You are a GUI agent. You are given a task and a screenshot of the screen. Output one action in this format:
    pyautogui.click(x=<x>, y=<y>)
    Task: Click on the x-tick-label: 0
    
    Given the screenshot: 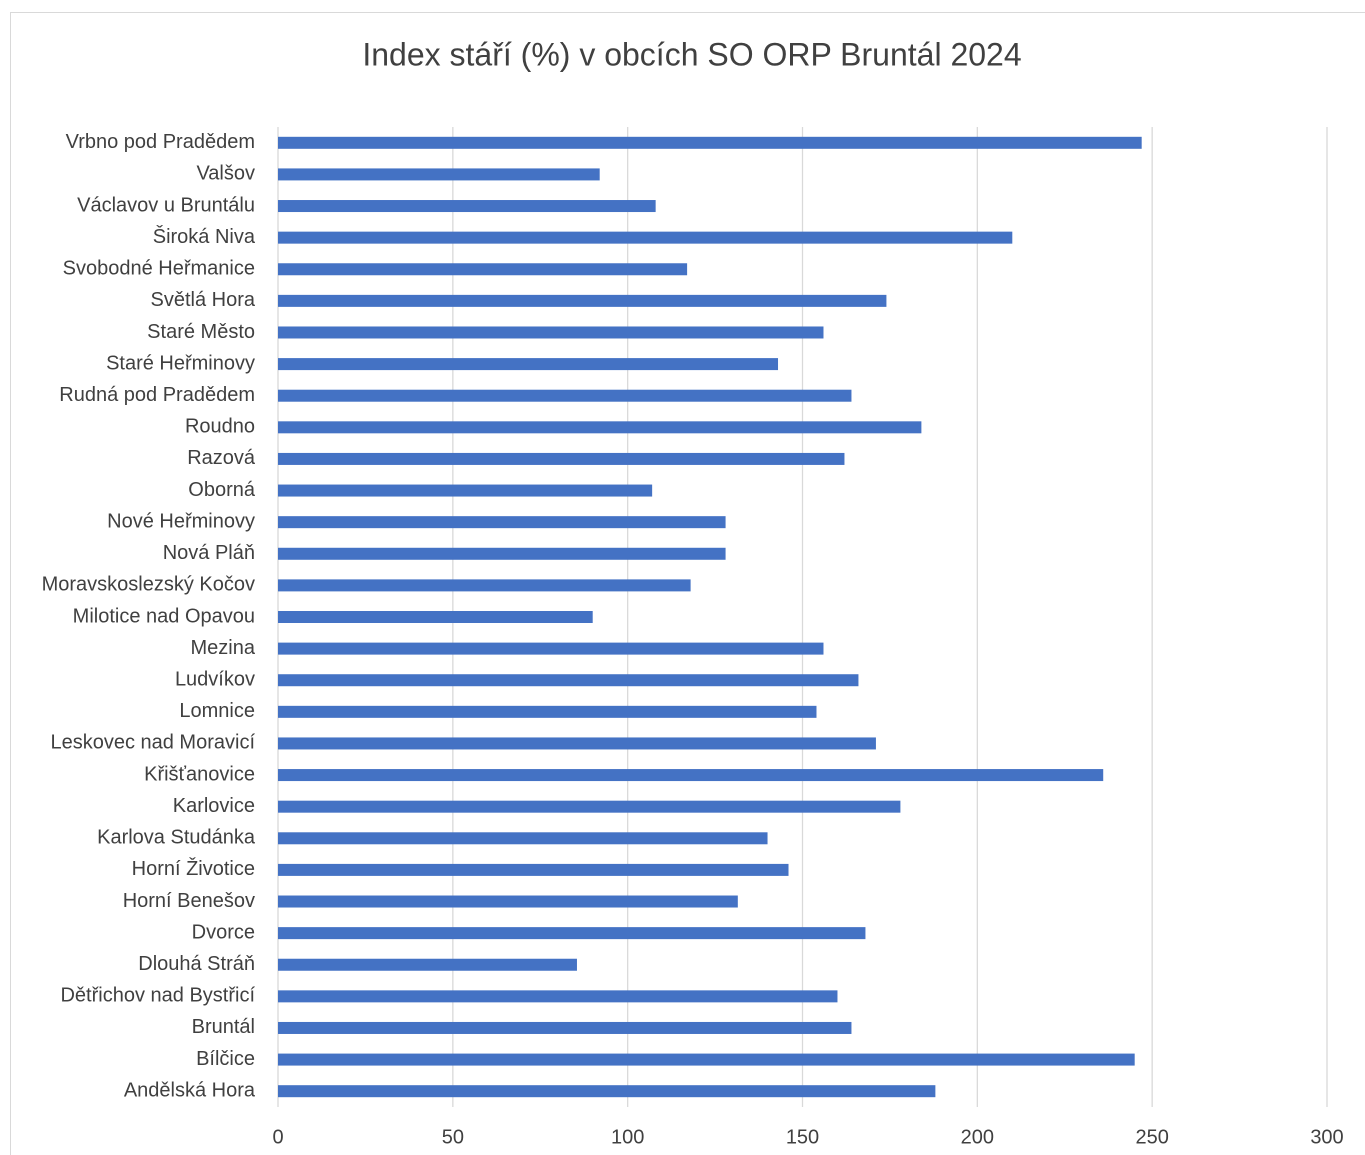 What is the action you would take?
    pyautogui.click(x=277, y=1137)
    